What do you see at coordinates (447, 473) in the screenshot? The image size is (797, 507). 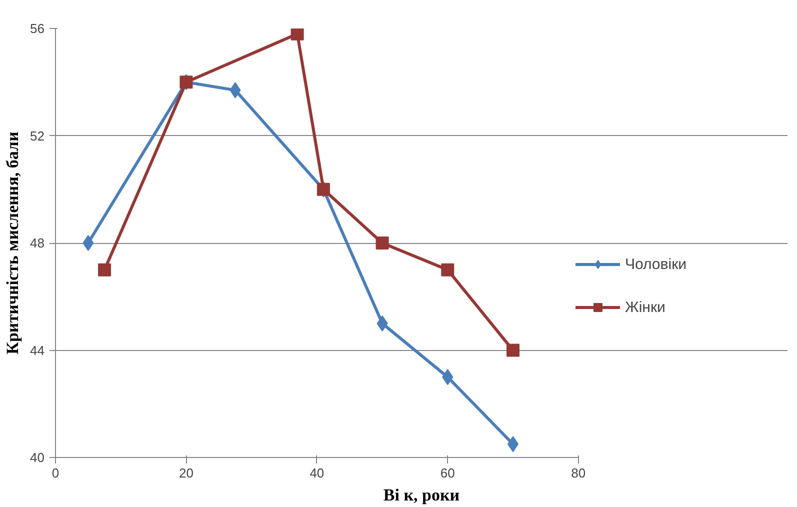 I see `x-tick-label: 60` at bounding box center [447, 473].